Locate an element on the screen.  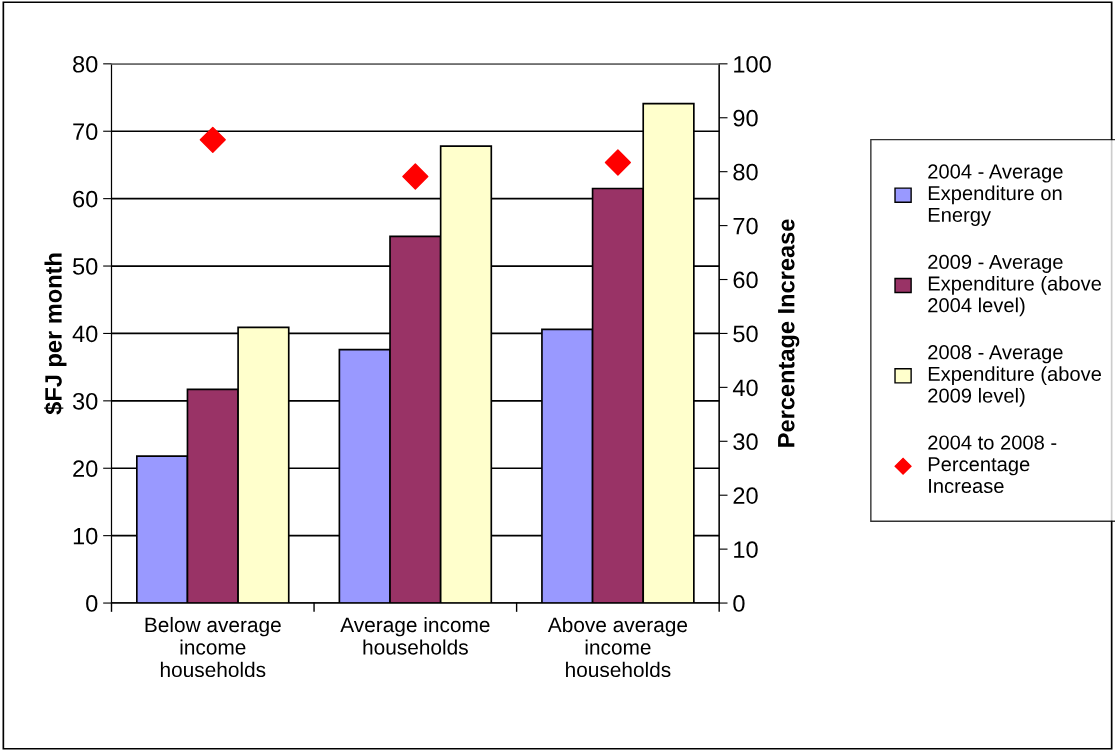
y2-tick-label: 90 is located at coordinates (745, 118).